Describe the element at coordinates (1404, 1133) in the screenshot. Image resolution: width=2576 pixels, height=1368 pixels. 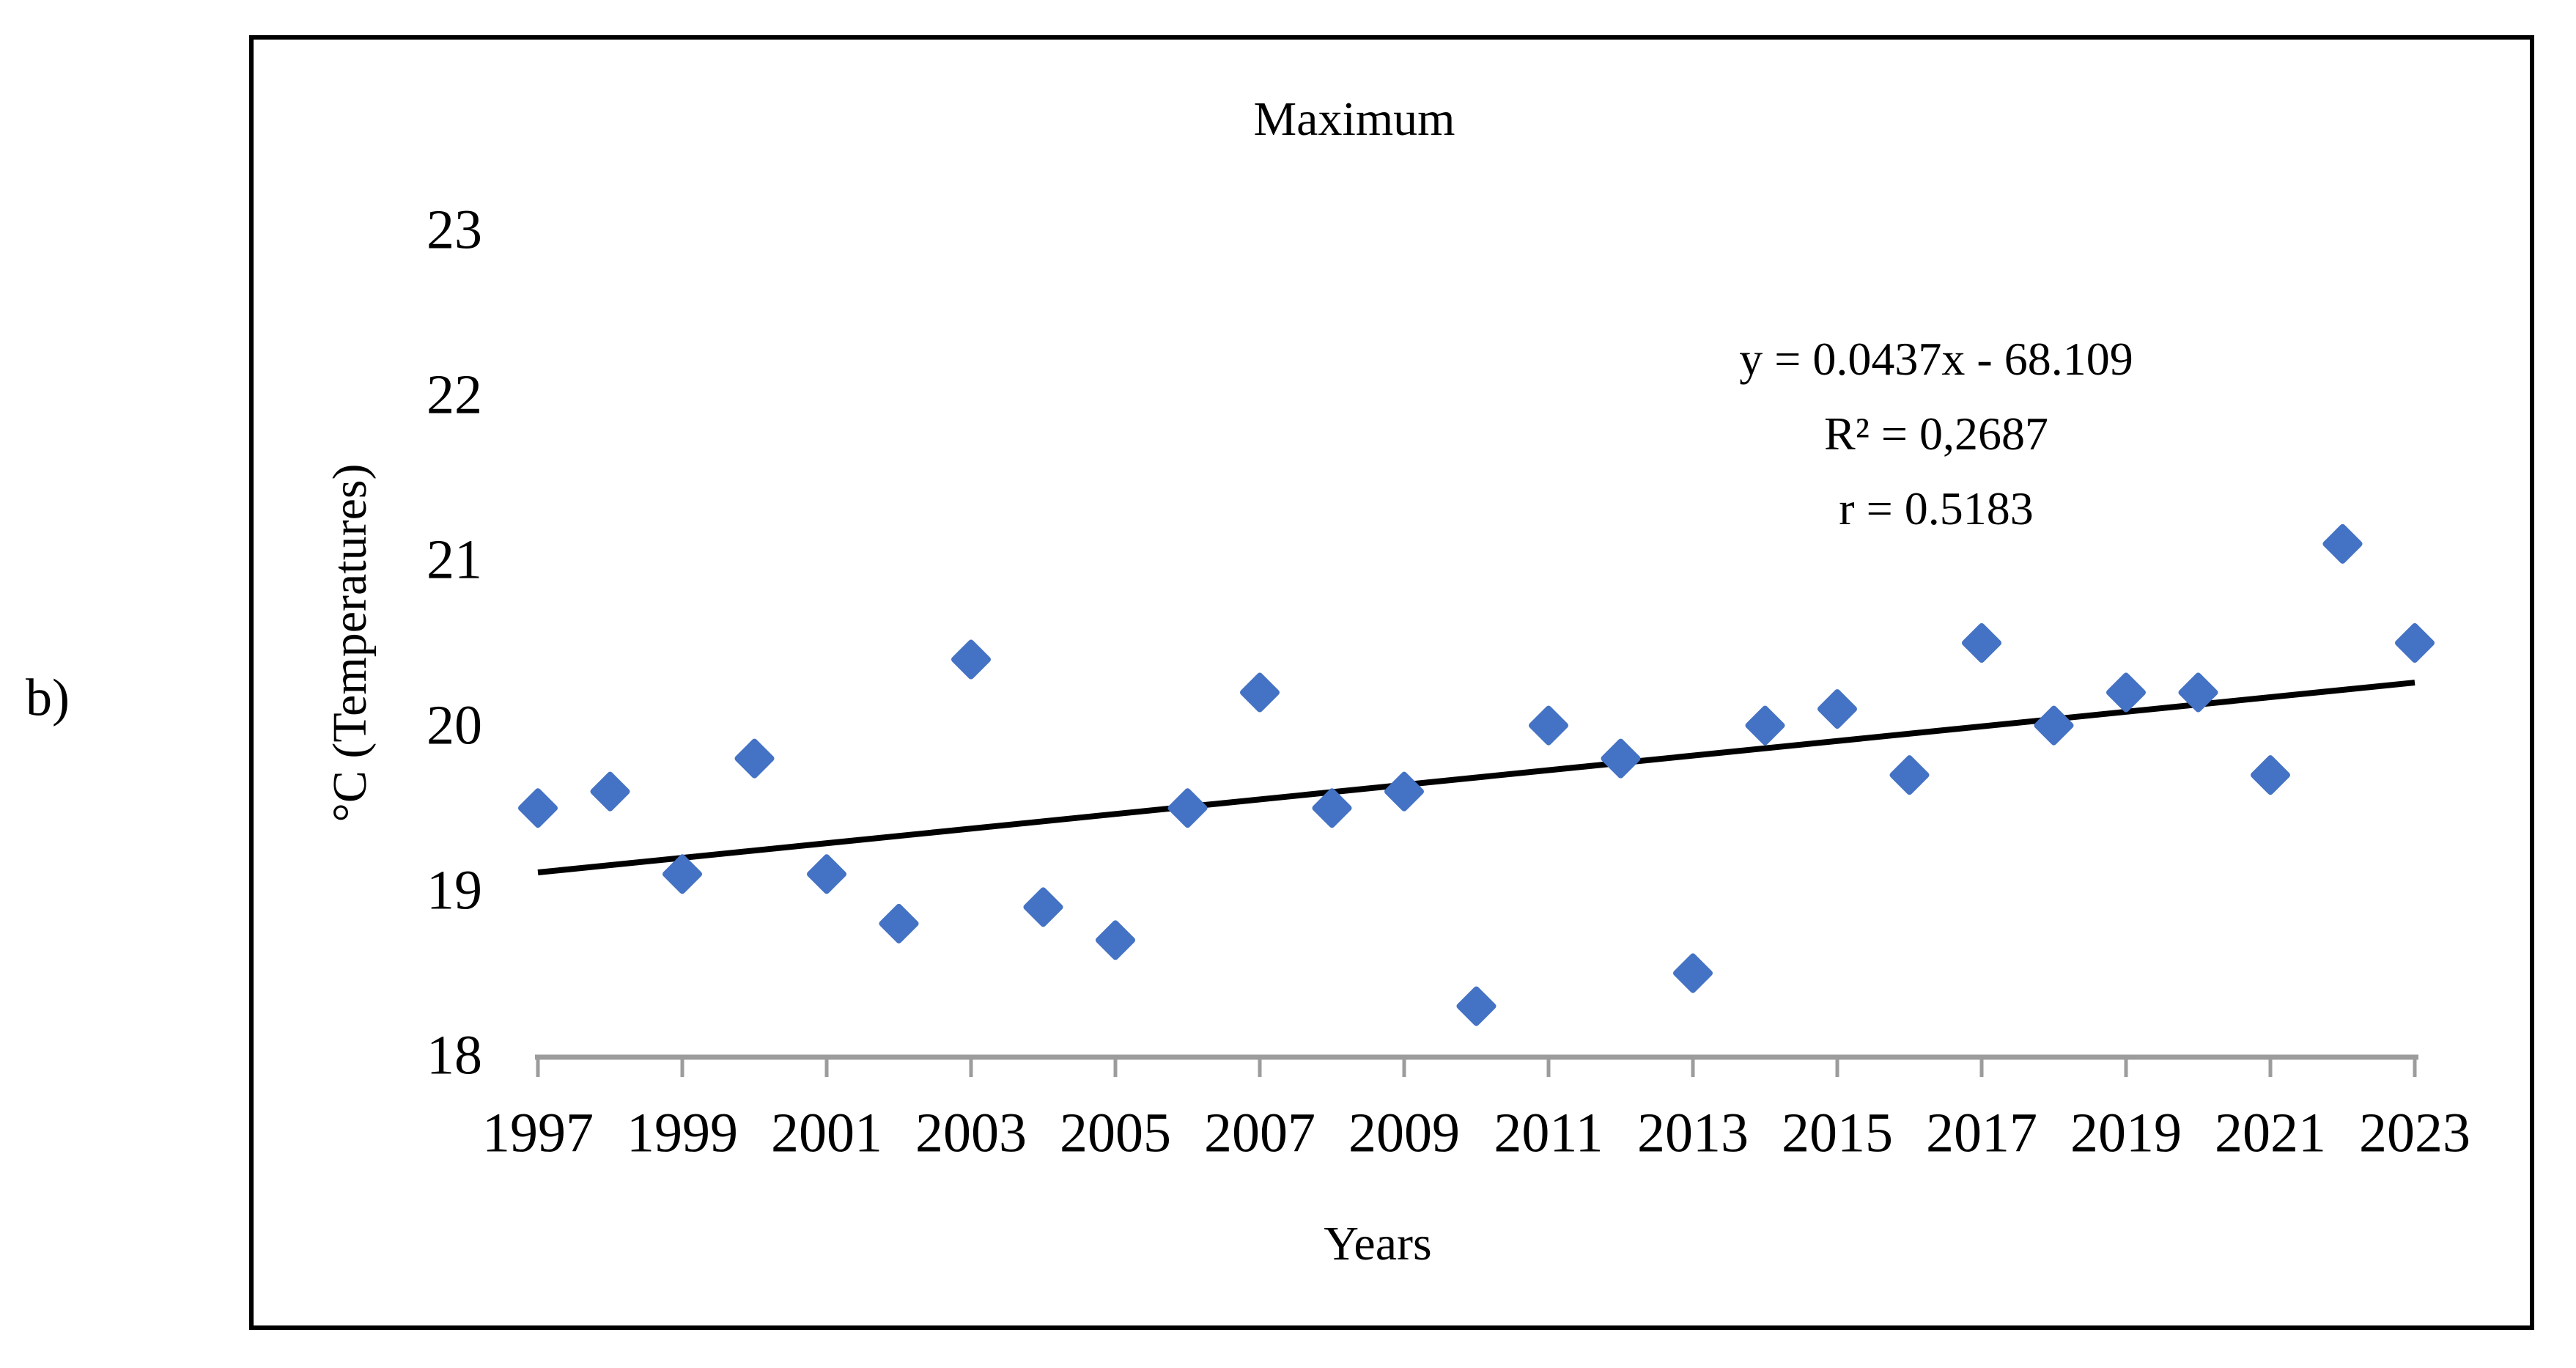
I see `x-tick-label-2009: 2009` at that location.